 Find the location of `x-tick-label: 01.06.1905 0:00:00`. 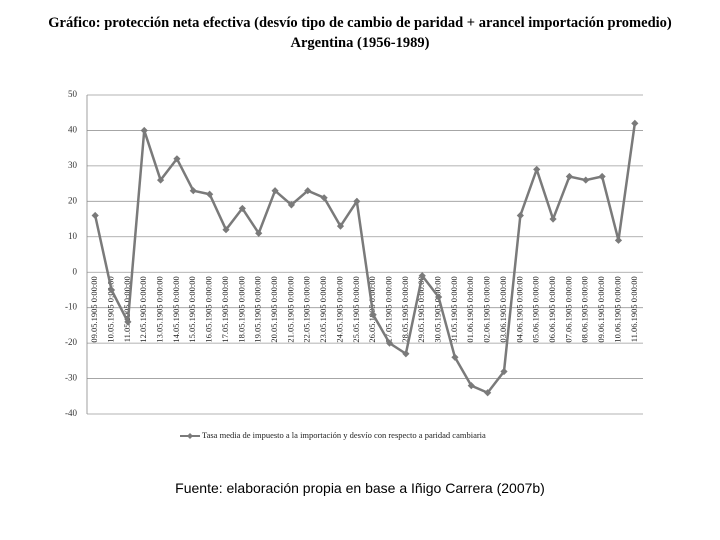

x-tick-label: 01.06.1905 0:00:00 is located at coordinates (470, 309).